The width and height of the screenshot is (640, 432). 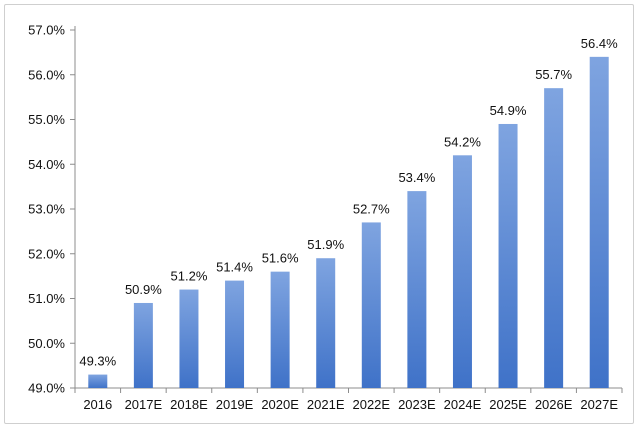 What do you see at coordinates (280, 404) in the screenshot?
I see `x-tick-label: 2020E` at bounding box center [280, 404].